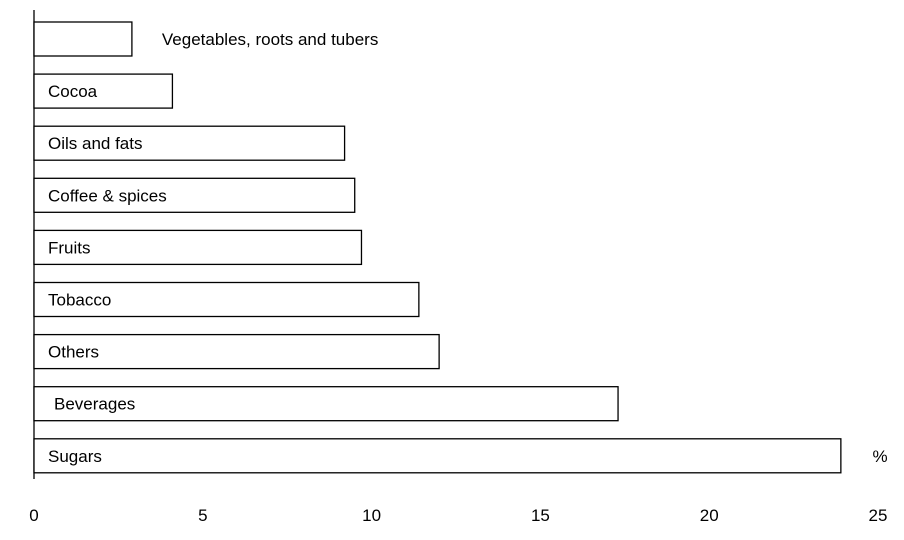 Image resolution: width=904 pixels, height=540 pixels. Describe the element at coordinates (270, 39) in the screenshot. I see `bar-label-0: Vegetables, roots and tubers` at that location.